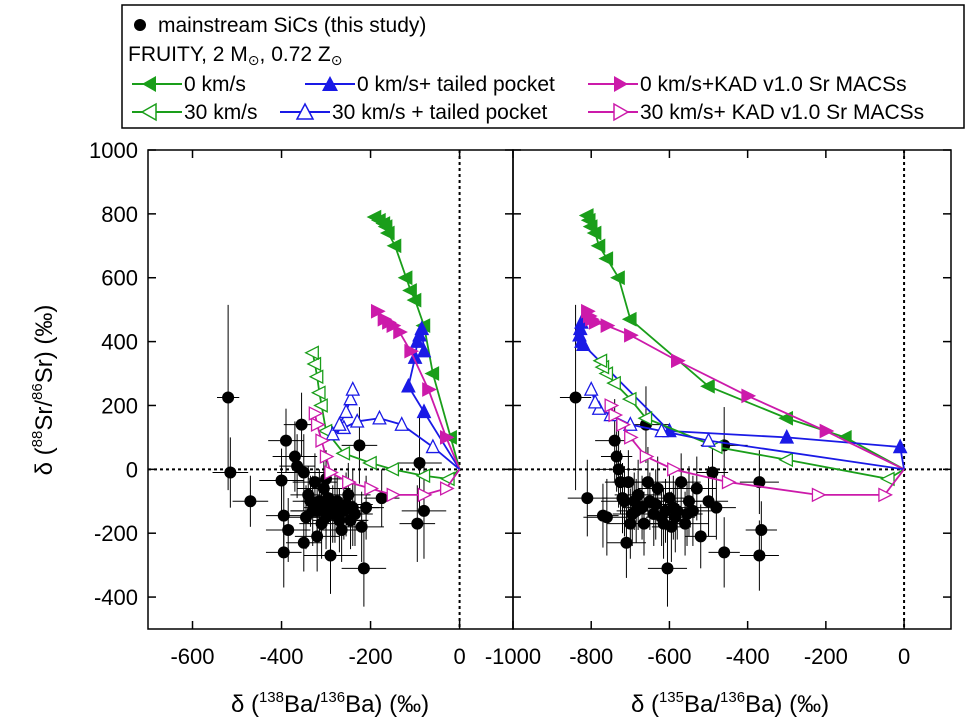 This screenshot has height=725, width=966. What do you see at coordinates (292, 25) in the screenshot?
I see `legend-label-mainstream: mainstream SiCs (this study)` at bounding box center [292, 25].